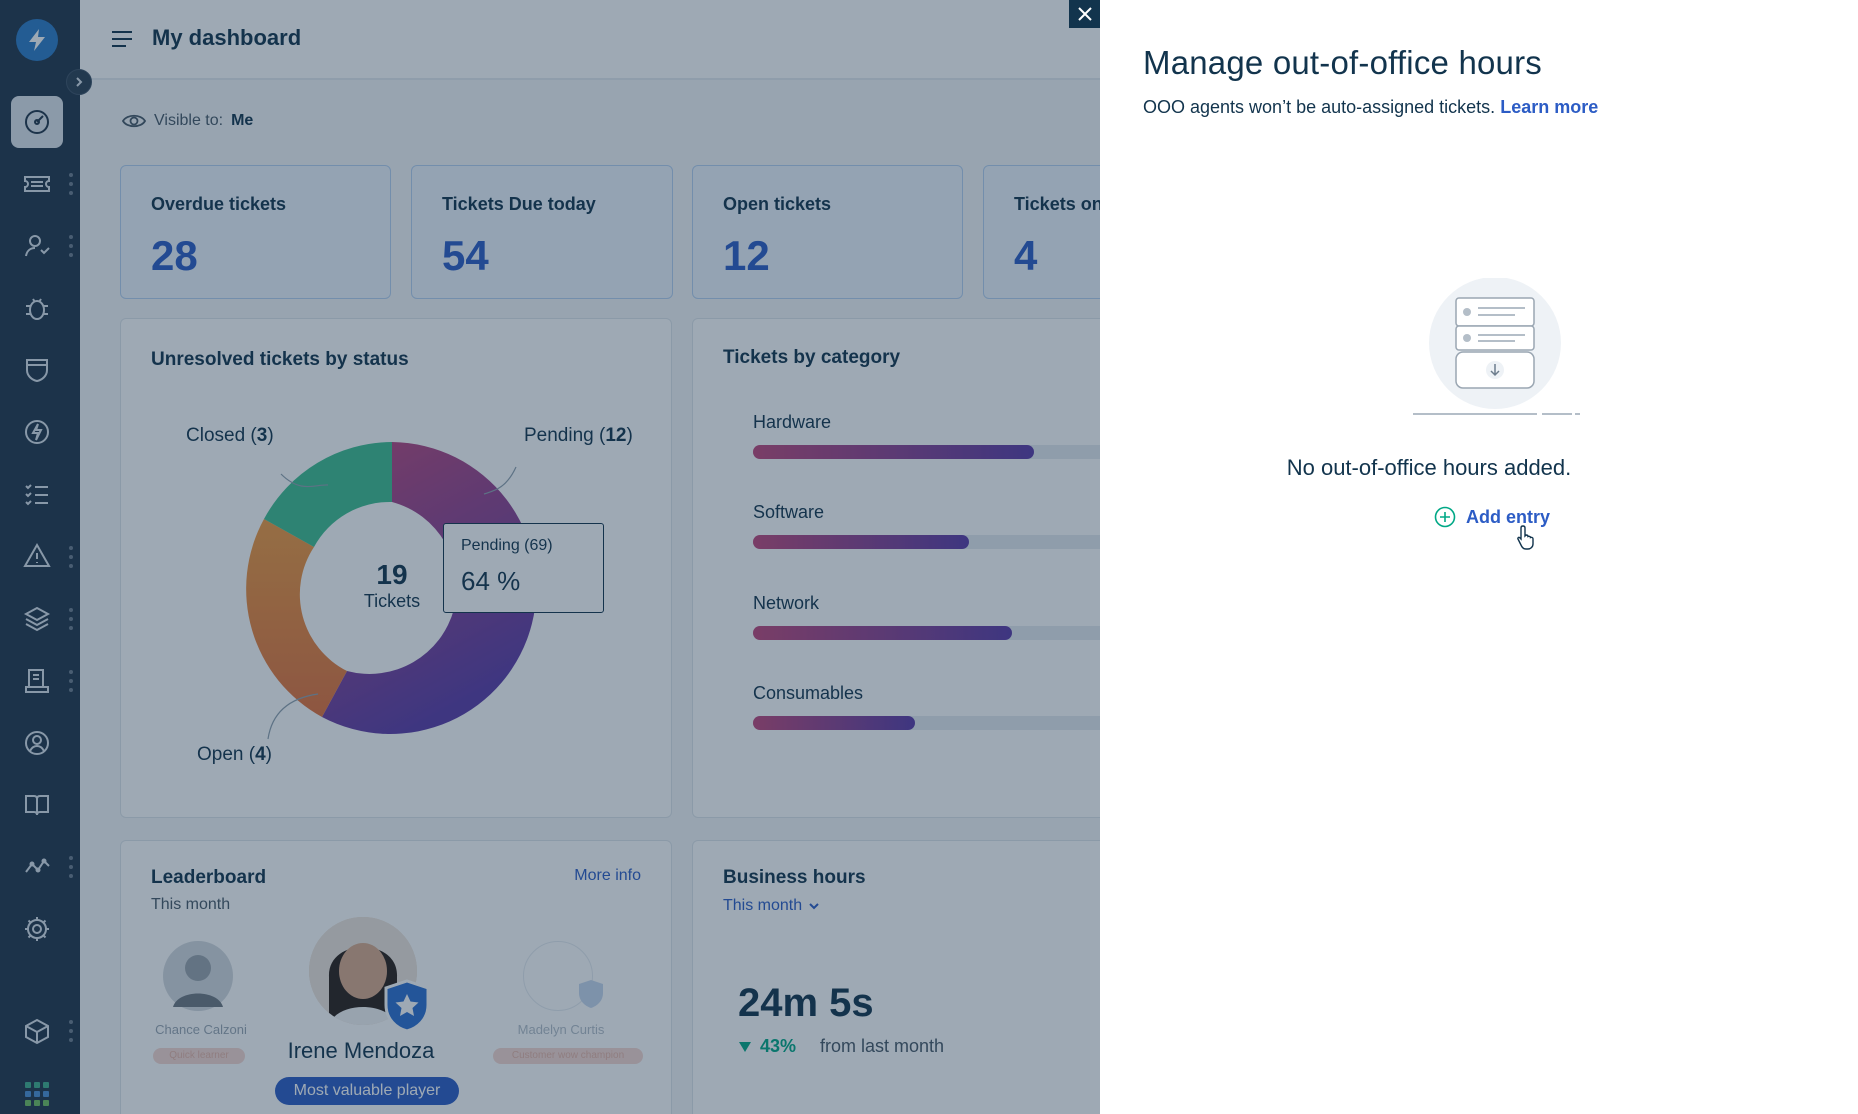 The height and width of the screenshot is (1114, 1858). Describe the element at coordinates (201, 1029) in the screenshot. I see `leader-name: Chance Calzoni` at that location.